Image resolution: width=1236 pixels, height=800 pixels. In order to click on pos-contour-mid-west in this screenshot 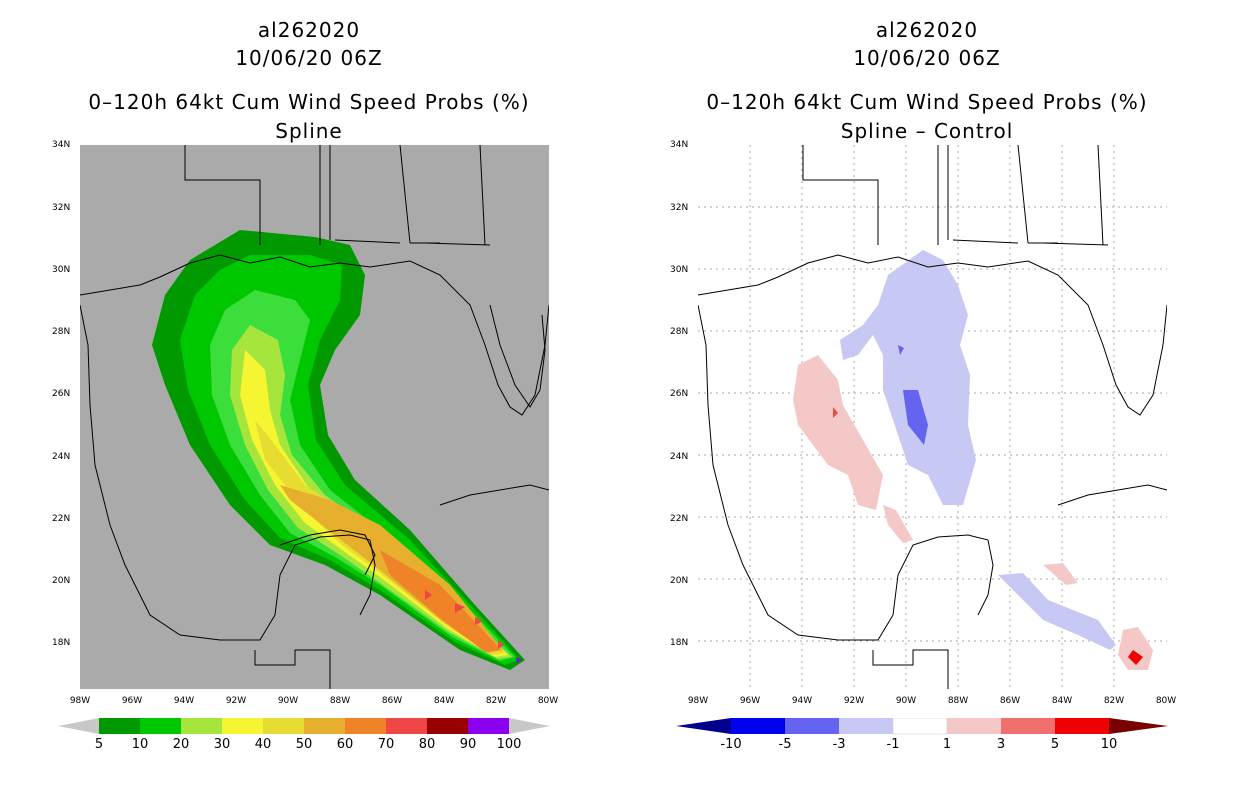, I will do `click(835, 412)`.